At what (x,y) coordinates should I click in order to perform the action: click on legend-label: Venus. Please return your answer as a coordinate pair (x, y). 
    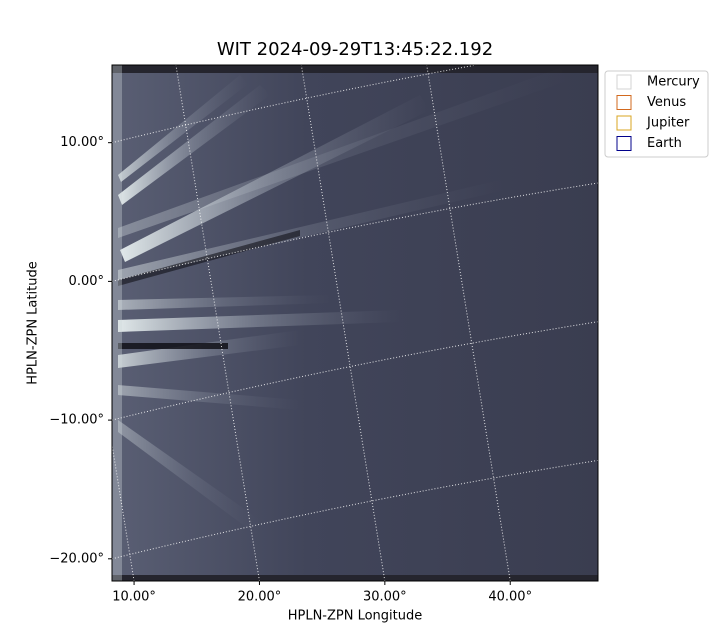
    Looking at the image, I should click on (666, 102).